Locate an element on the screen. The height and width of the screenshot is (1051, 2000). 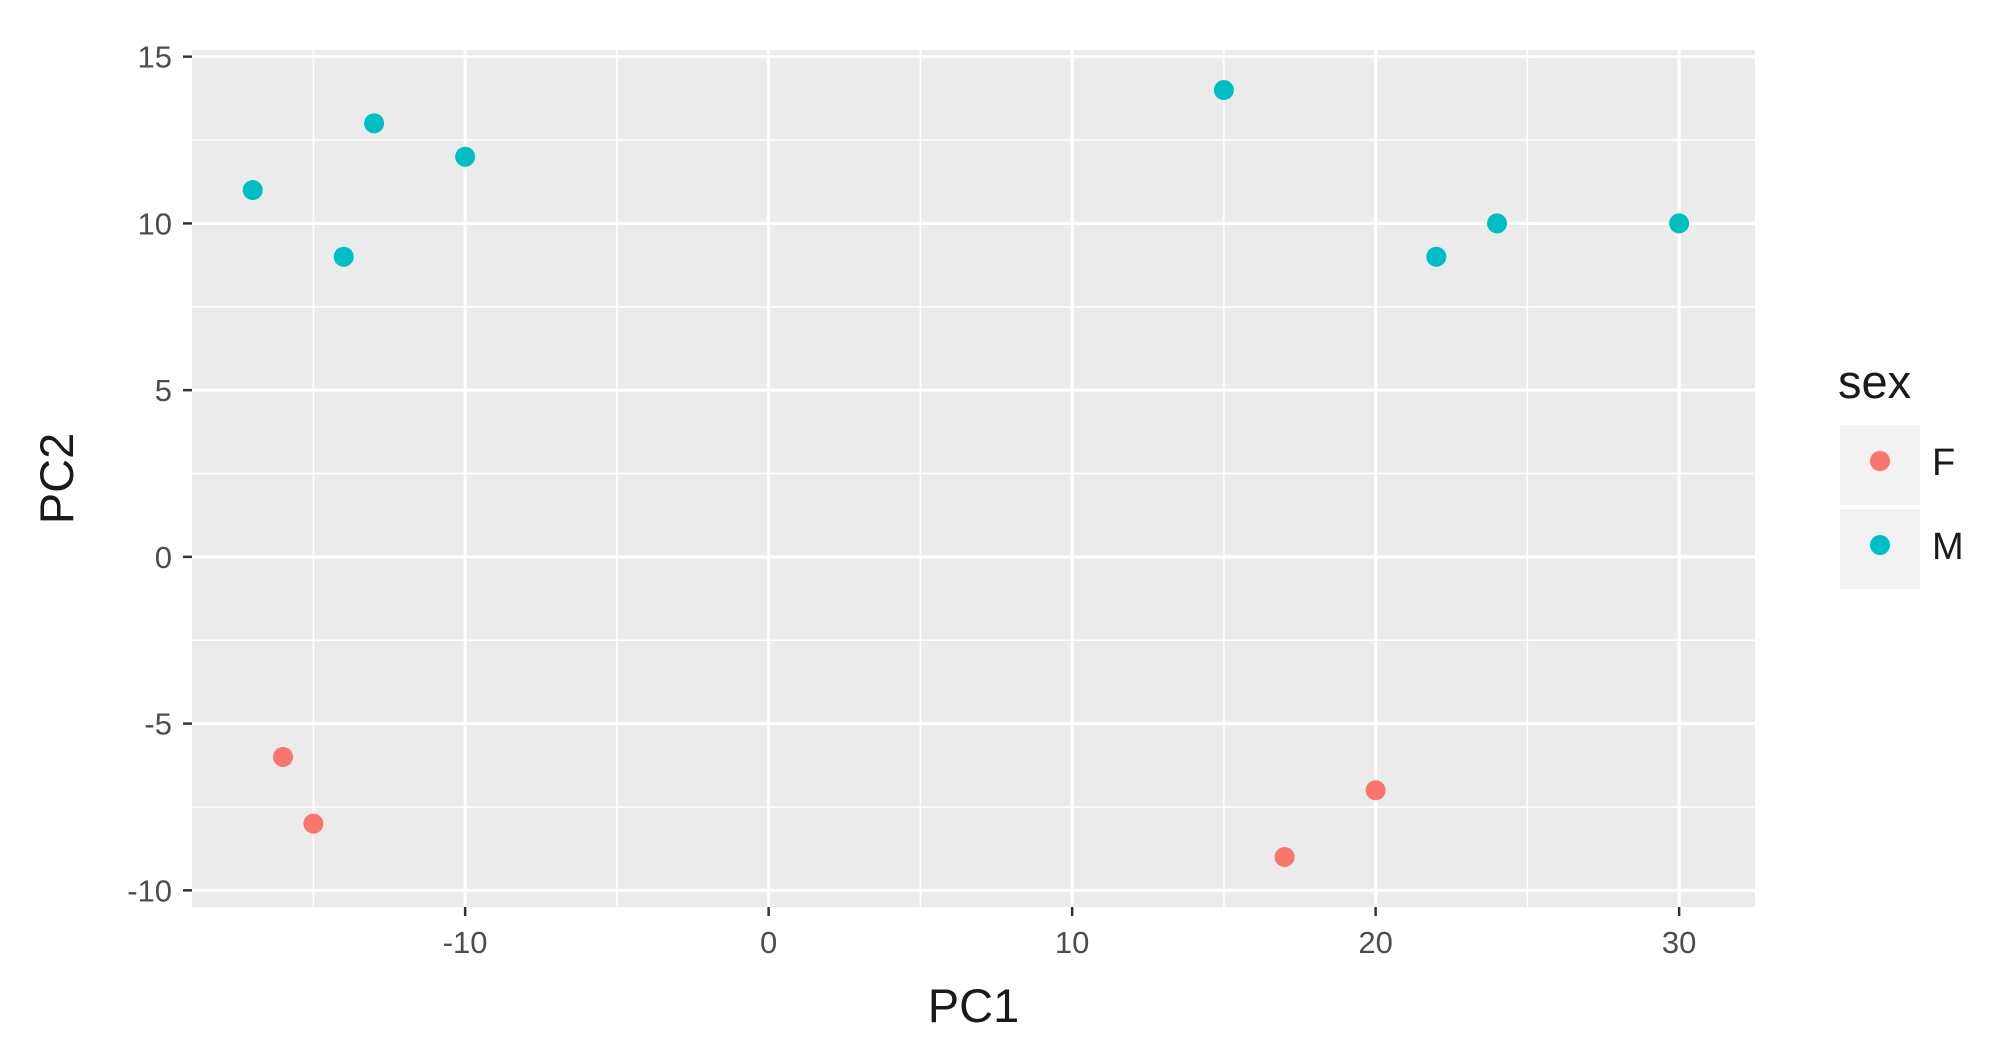
legend-title: sex is located at coordinates (1874, 381).